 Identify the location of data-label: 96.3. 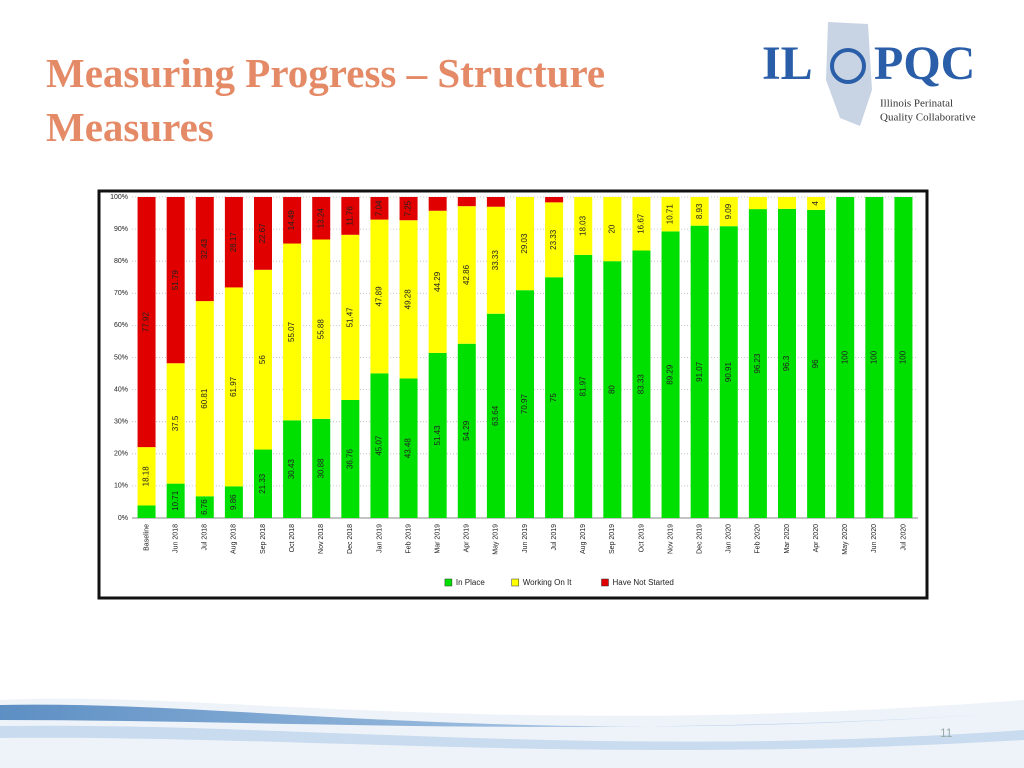
(786, 363).